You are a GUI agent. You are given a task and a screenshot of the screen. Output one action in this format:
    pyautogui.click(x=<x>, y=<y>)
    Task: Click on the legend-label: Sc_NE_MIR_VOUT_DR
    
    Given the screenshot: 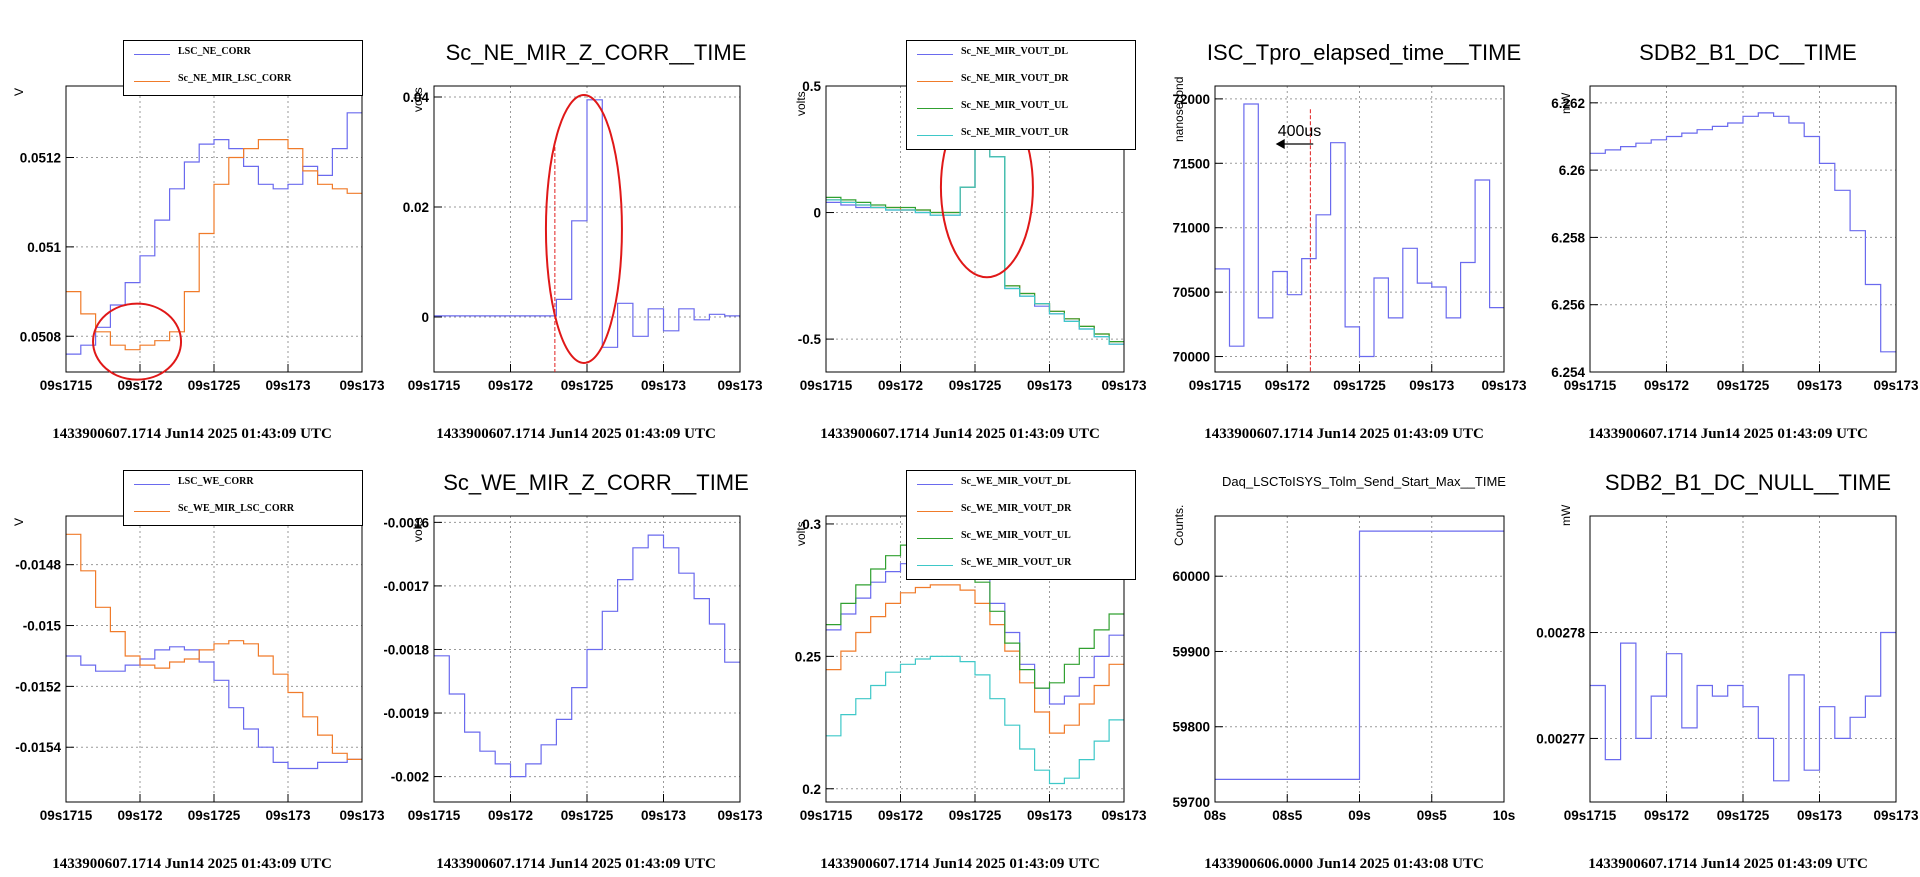 What is the action you would take?
    pyautogui.click(x=1015, y=78)
    